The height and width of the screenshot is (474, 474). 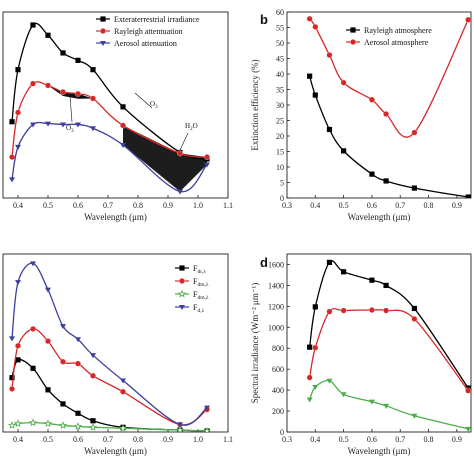 I want to click on plot-frame, so click(x=379, y=343).